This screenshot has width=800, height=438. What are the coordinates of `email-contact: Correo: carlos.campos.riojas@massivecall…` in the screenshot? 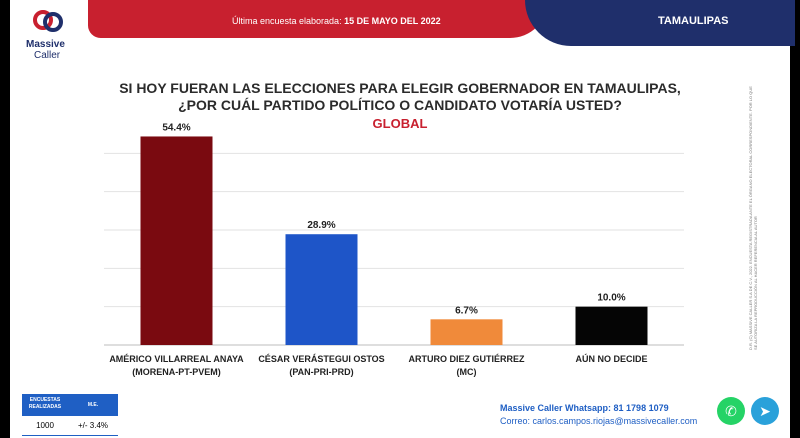 It's located at (599, 421).